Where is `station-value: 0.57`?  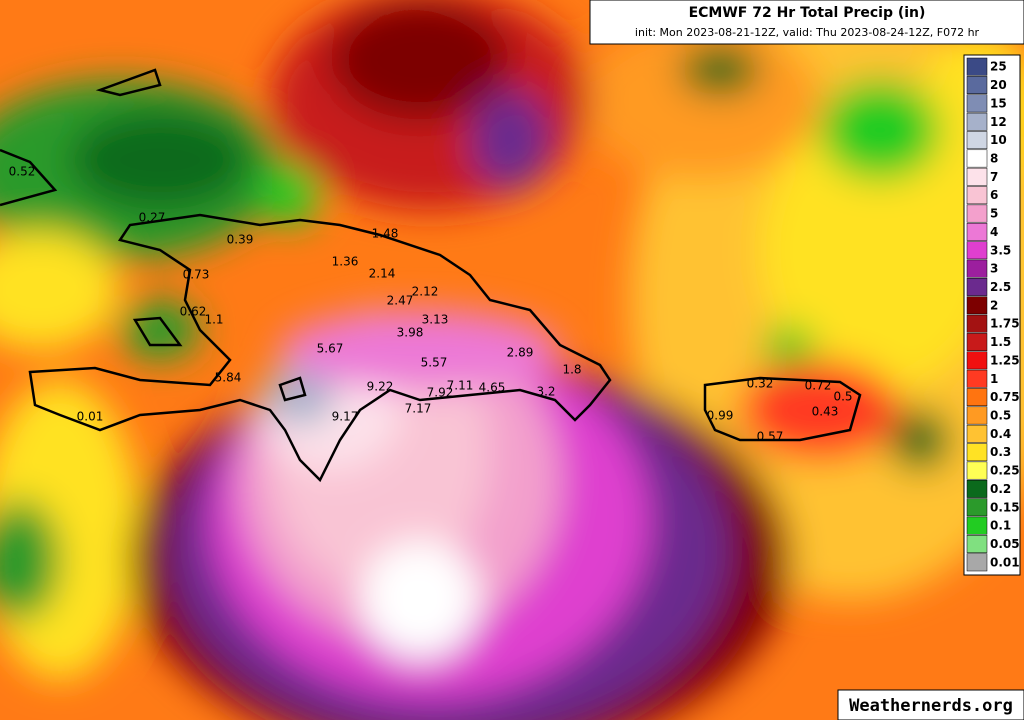
station-value: 0.57 is located at coordinates (770, 437).